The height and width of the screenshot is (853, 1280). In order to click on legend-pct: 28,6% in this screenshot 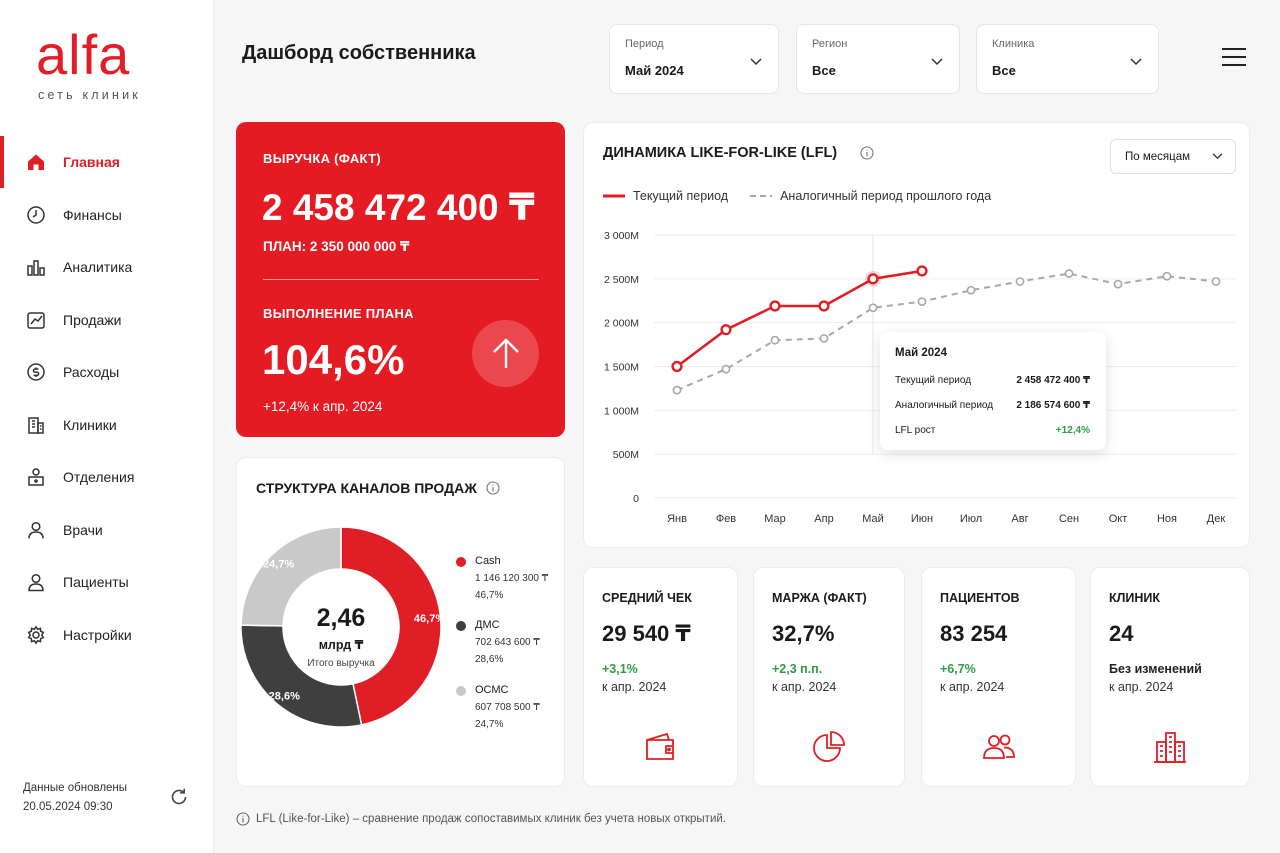, I will do `click(489, 659)`.